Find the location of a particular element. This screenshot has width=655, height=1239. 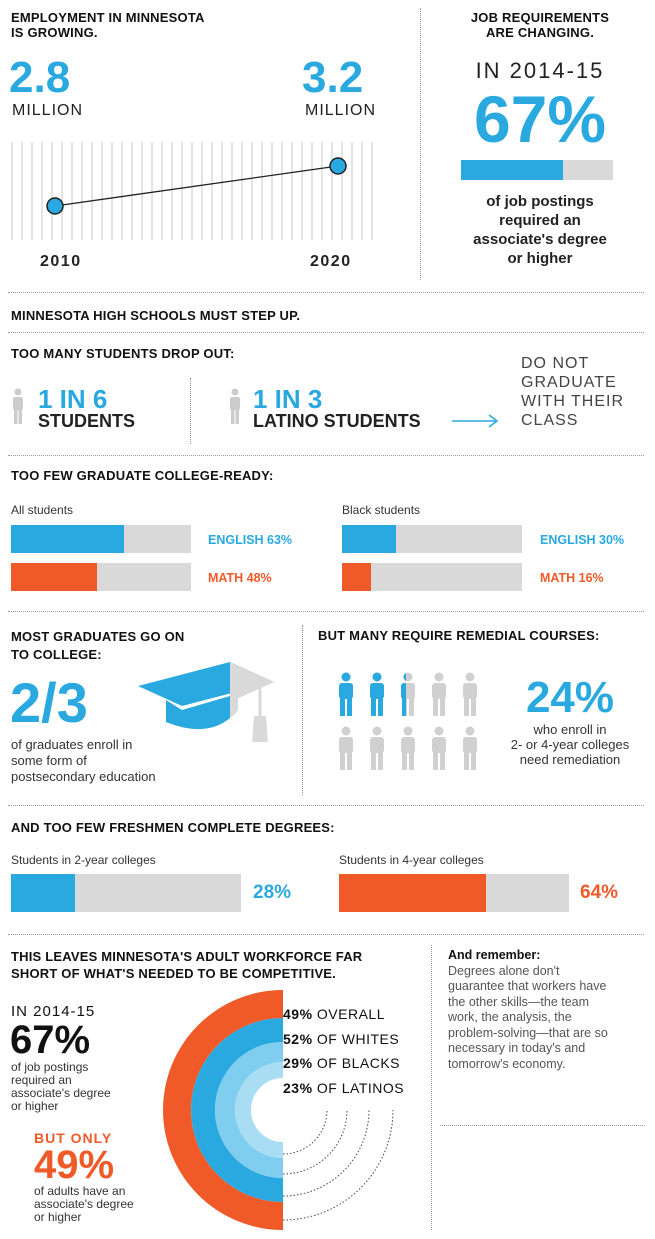

workforce-year: IN 2014-15 is located at coordinates (53, 1011).